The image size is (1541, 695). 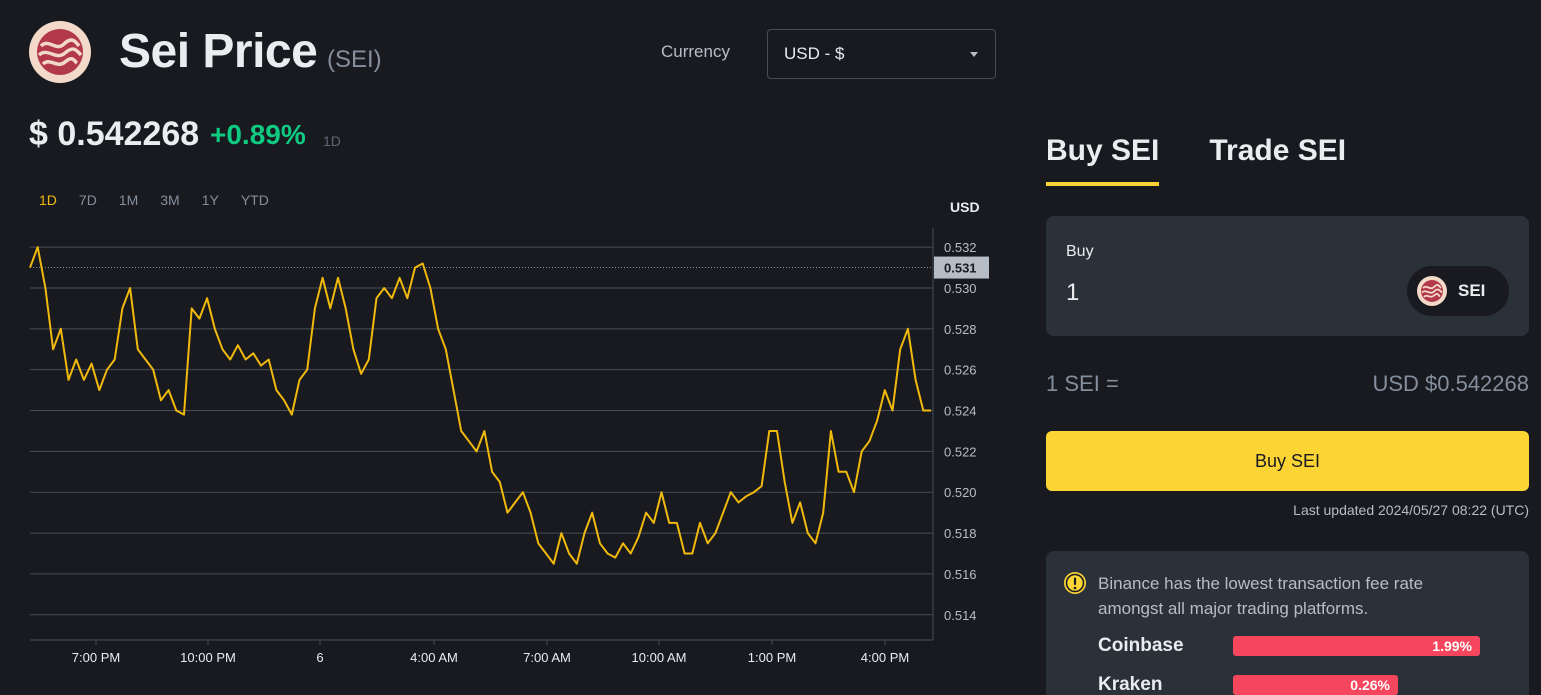 I want to click on currency-label: Currency, so click(x=695, y=51).